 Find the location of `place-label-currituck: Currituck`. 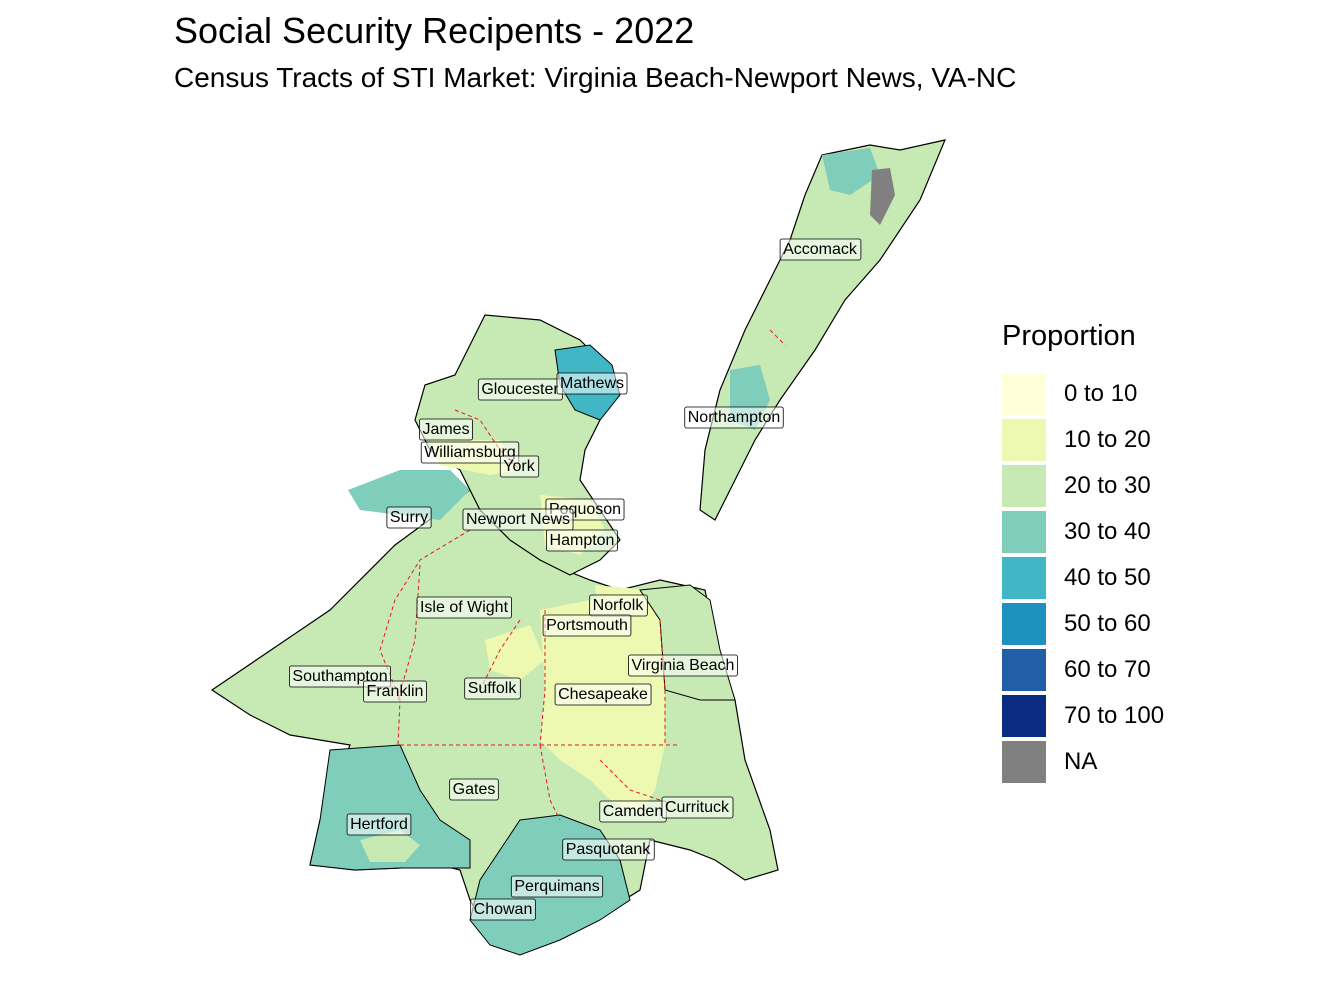

place-label-currituck: Currituck is located at coordinates (697, 807).